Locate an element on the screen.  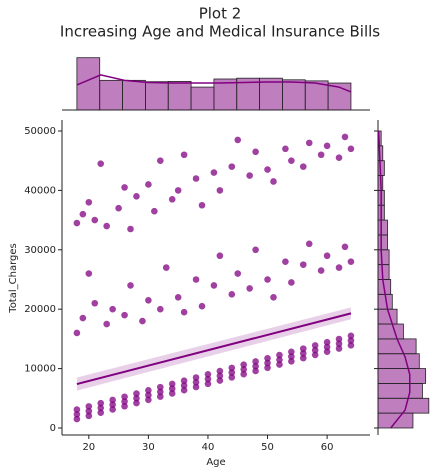
x-tick-label: 20 is located at coordinates (88, 447).